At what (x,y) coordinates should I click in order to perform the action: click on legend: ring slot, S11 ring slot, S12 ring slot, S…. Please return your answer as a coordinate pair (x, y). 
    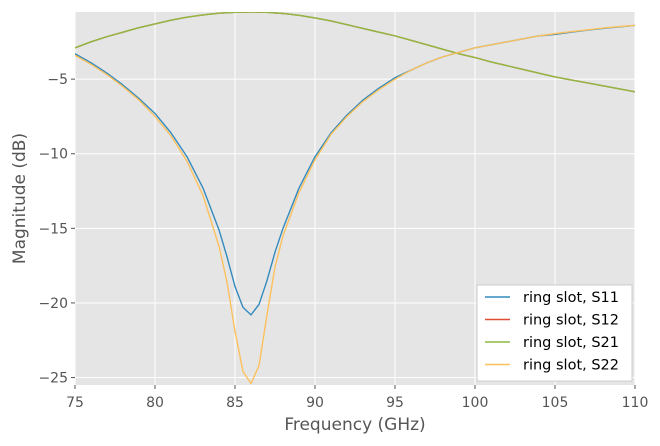
    Looking at the image, I should click on (554, 333).